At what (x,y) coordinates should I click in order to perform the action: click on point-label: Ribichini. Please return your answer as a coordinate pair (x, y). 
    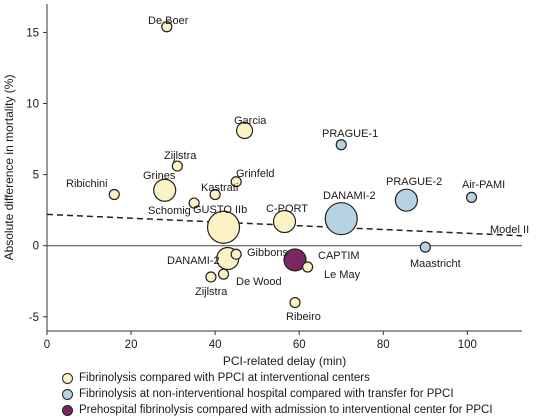
    Looking at the image, I should click on (87, 184).